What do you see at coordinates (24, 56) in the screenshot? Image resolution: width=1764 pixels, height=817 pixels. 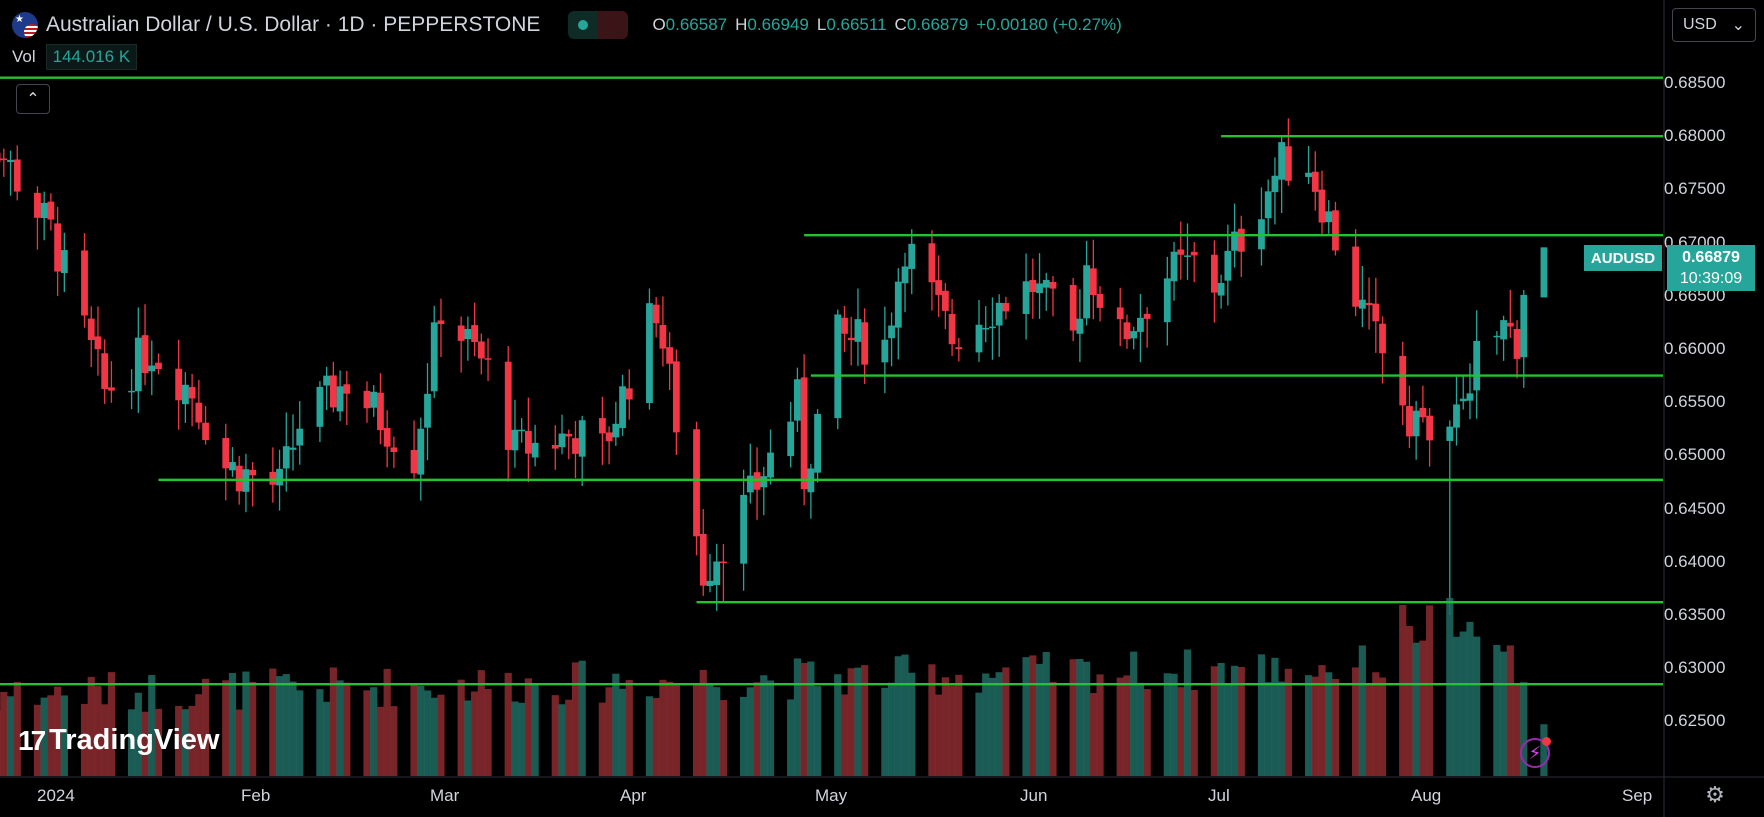 I see `volume-label: Vol` at bounding box center [24, 56].